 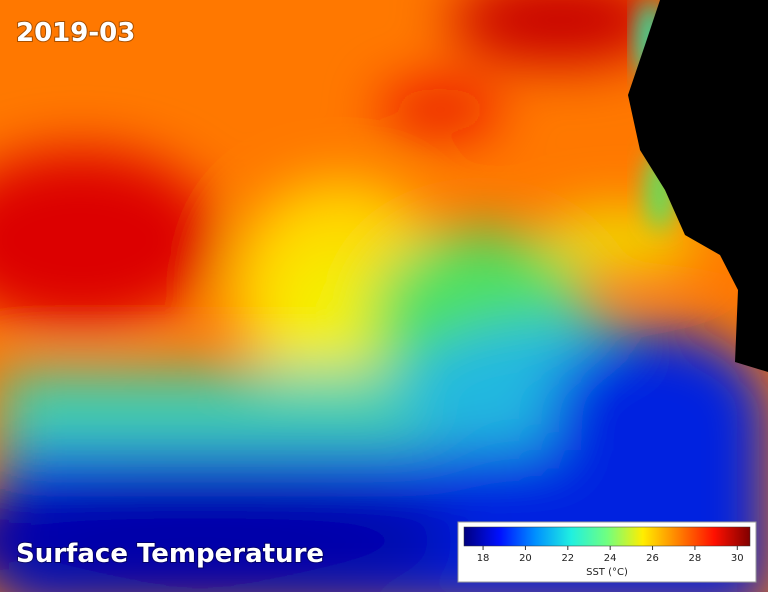 What do you see at coordinates (607, 552) in the screenshot?
I see `colorbar: SST (°C) 18 20 22 24 26 28 30` at bounding box center [607, 552].